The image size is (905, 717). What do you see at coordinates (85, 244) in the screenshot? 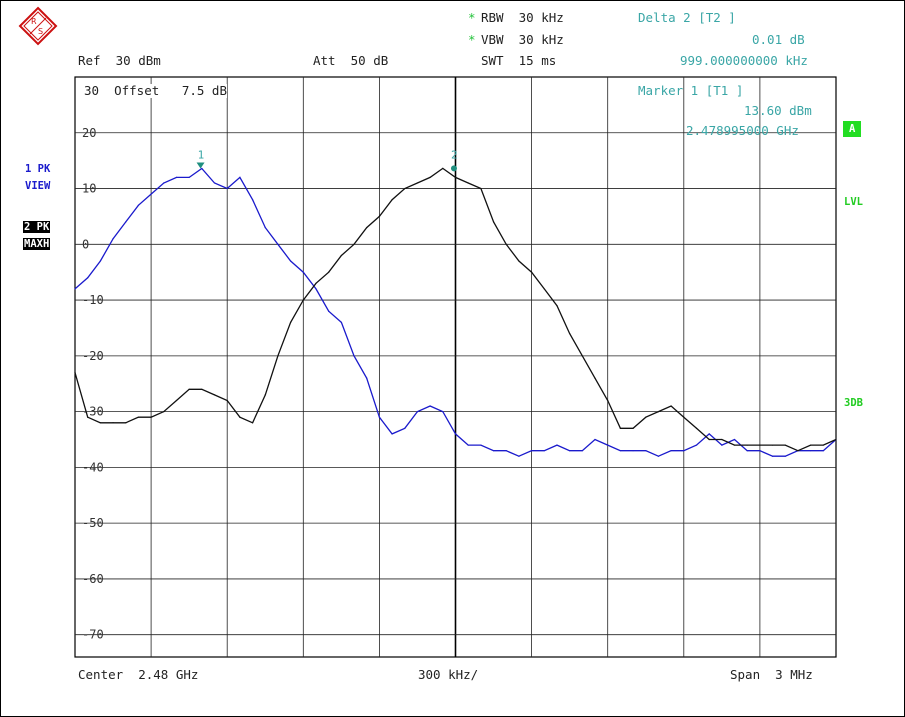
I see `y-tick-label: 0` at bounding box center [85, 244].